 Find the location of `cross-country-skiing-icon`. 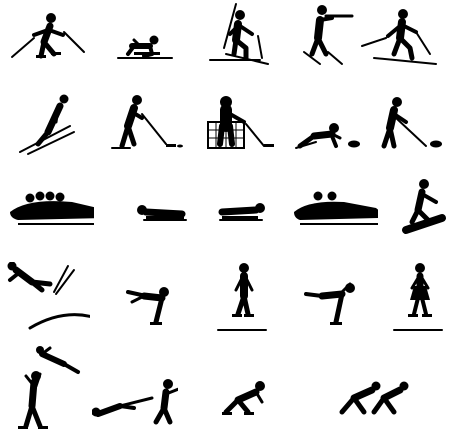

cross-country-skiing-icon is located at coordinates (243, 45).